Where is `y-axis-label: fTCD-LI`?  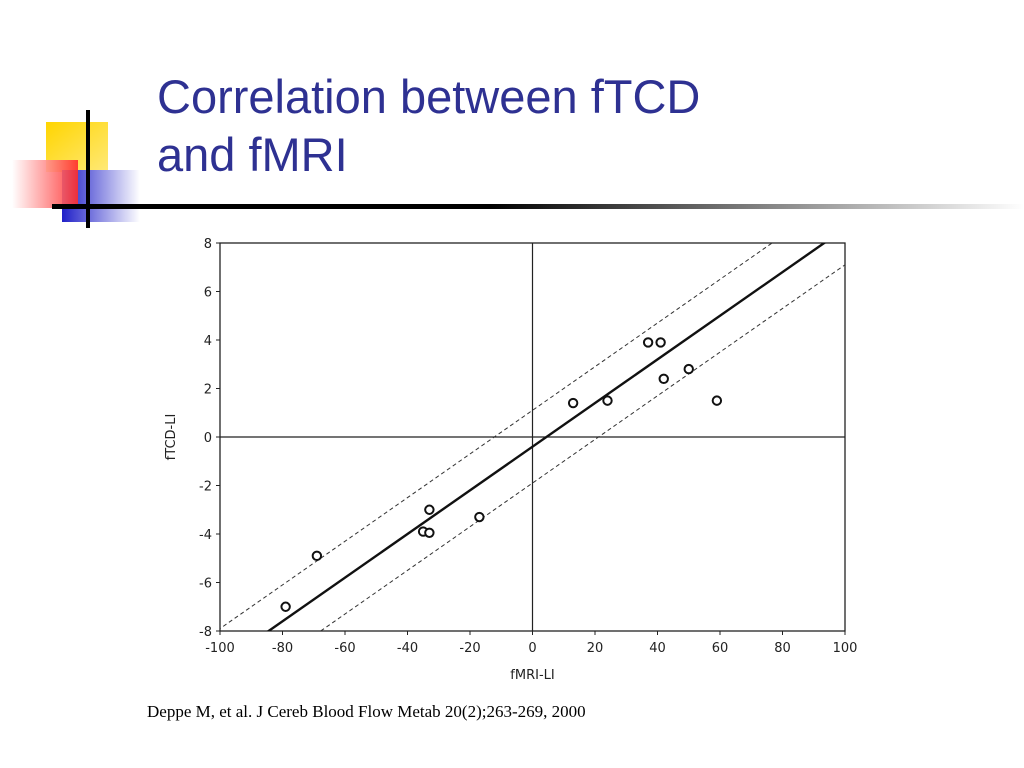
y-axis-label: fTCD-LI is located at coordinates (171, 437).